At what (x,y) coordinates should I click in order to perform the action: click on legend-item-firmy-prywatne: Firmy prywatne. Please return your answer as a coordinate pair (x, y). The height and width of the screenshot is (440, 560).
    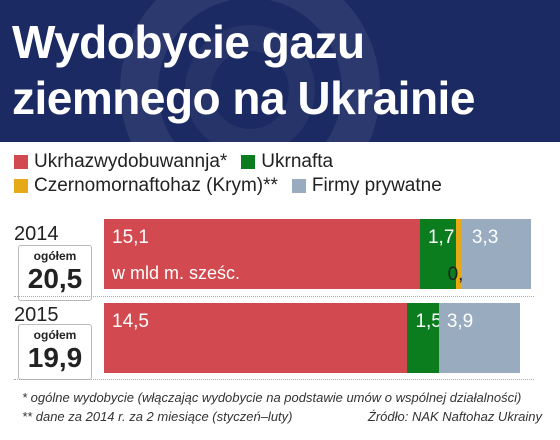
    Looking at the image, I should click on (366, 186).